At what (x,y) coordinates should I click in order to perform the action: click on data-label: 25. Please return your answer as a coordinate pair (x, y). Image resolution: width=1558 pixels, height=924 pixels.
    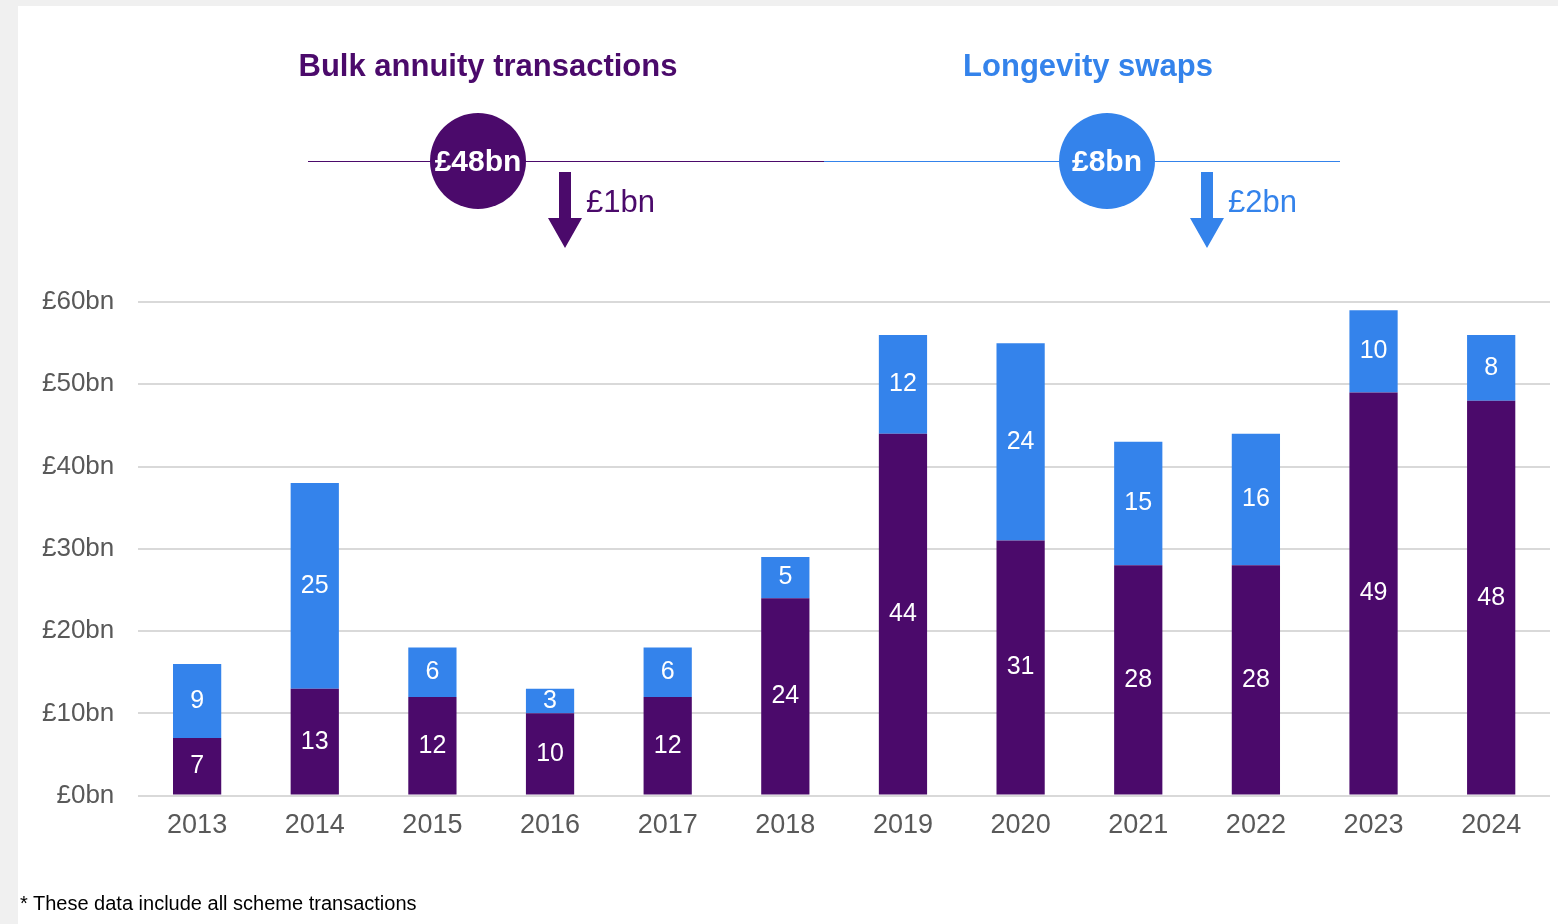
    Looking at the image, I should click on (314, 583).